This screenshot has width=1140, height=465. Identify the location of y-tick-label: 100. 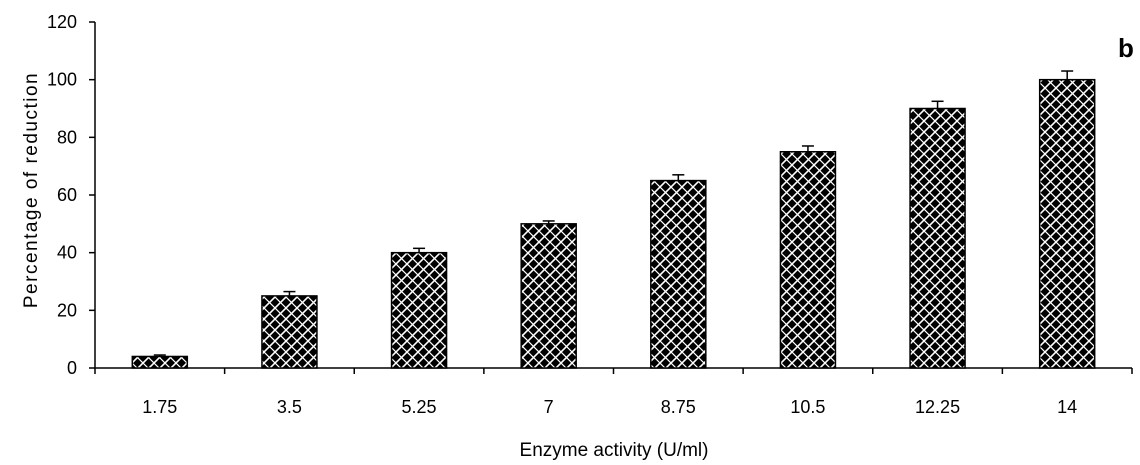
(62, 80).